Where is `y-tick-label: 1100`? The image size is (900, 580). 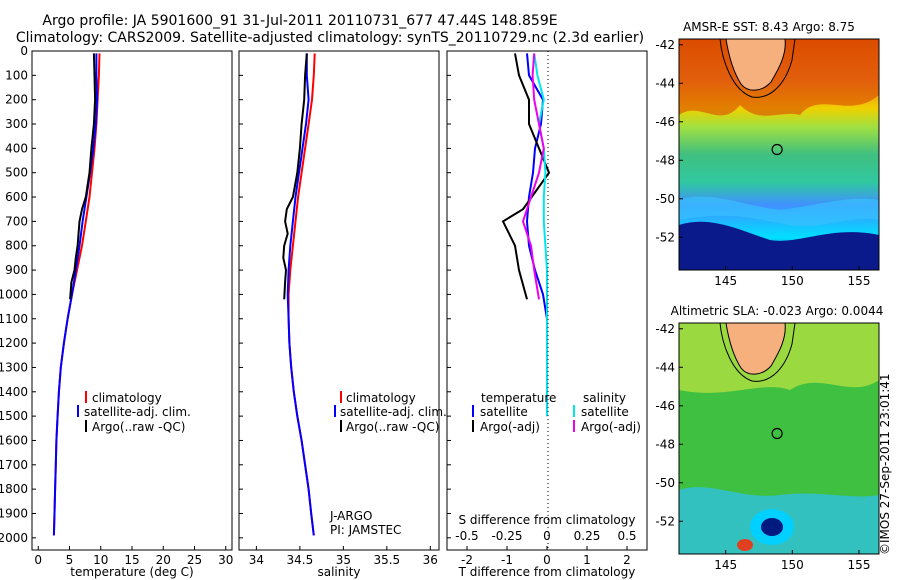
y-tick-label: 1100 is located at coordinates (14, 319).